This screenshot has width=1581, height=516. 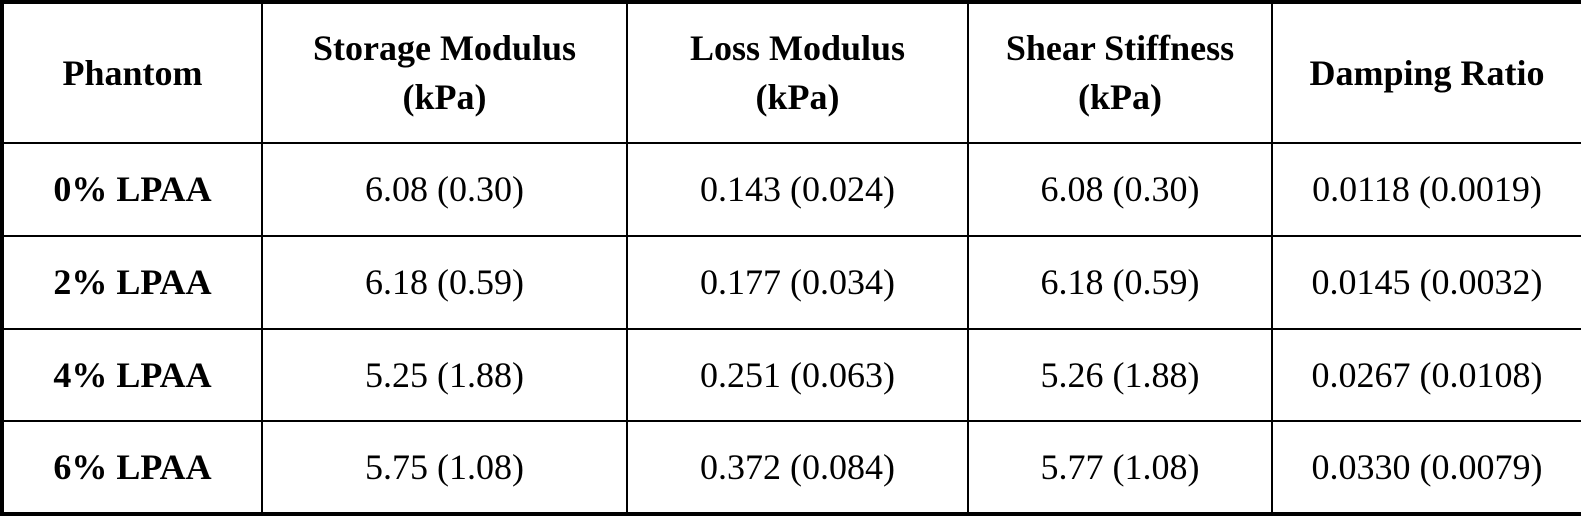 What do you see at coordinates (797, 375) in the screenshot?
I see `table-cell-loss-modulus: 0.251 (0.063)` at bounding box center [797, 375].